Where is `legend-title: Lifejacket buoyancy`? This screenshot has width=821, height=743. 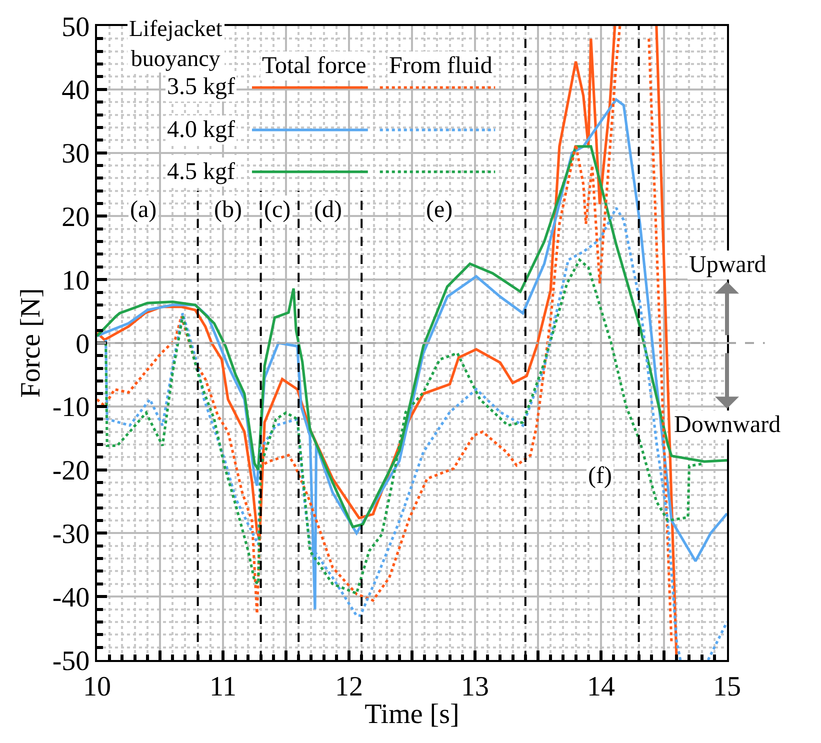
legend-title: Lifejacket buoyancy is located at coordinates (176, 43).